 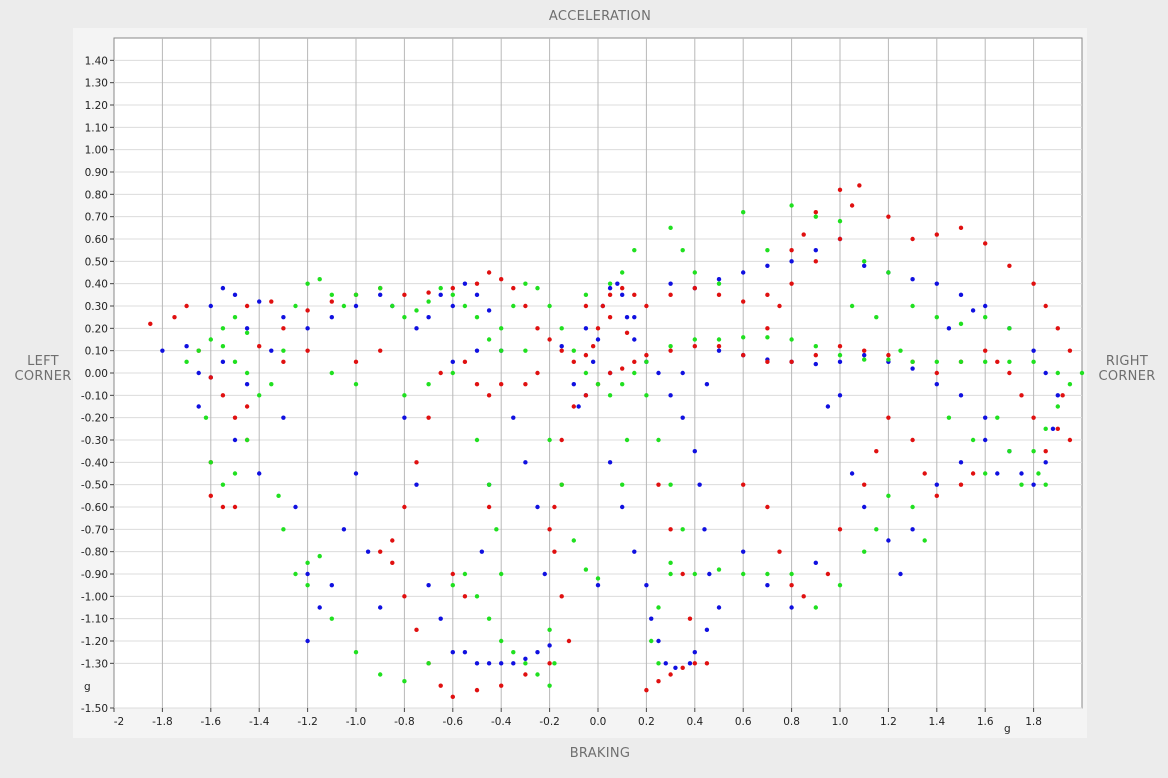 What do you see at coordinates (96, 329) in the screenshot?
I see `y-tick-label: 0.20` at bounding box center [96, 329].